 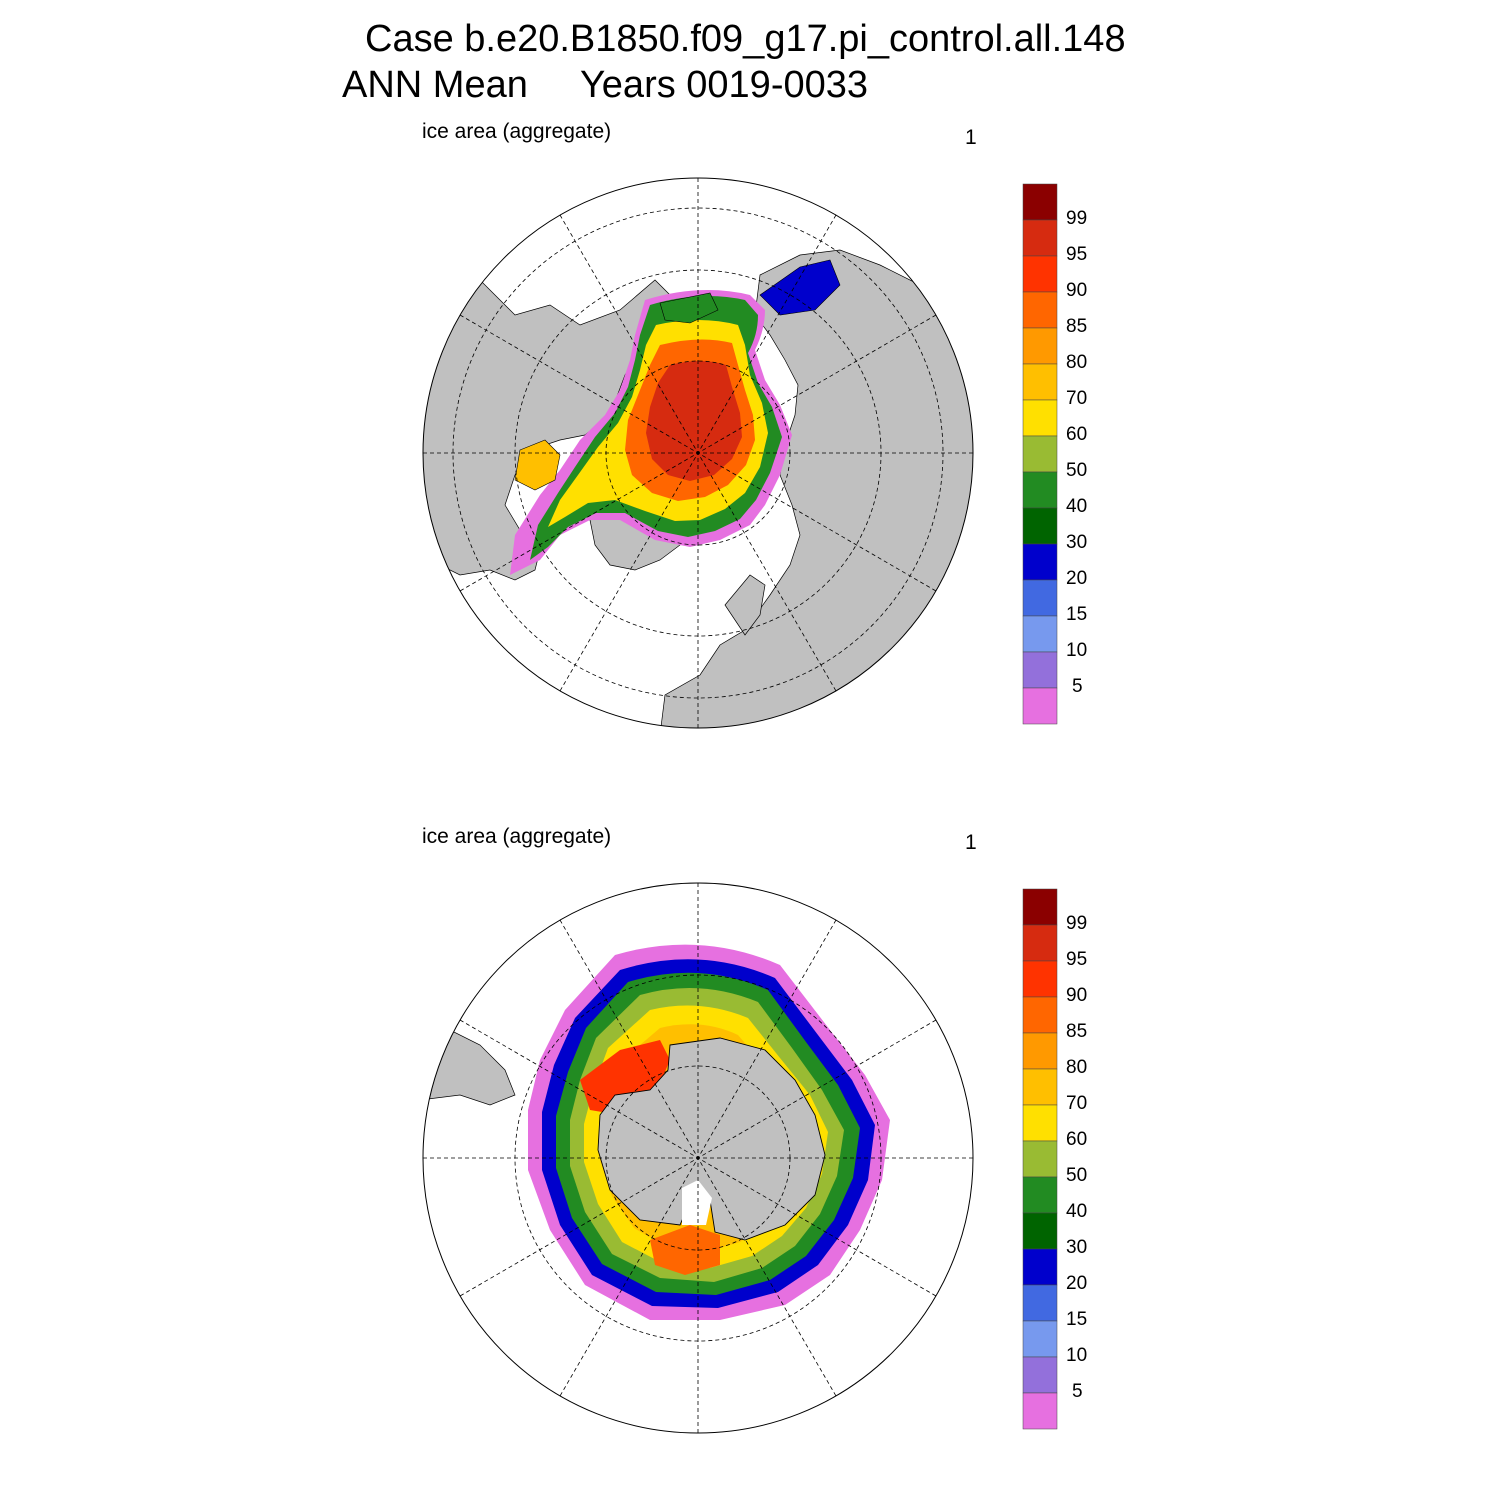 I want to click on sh-colorbar-label: 50, so click(x=1077, y=1175).